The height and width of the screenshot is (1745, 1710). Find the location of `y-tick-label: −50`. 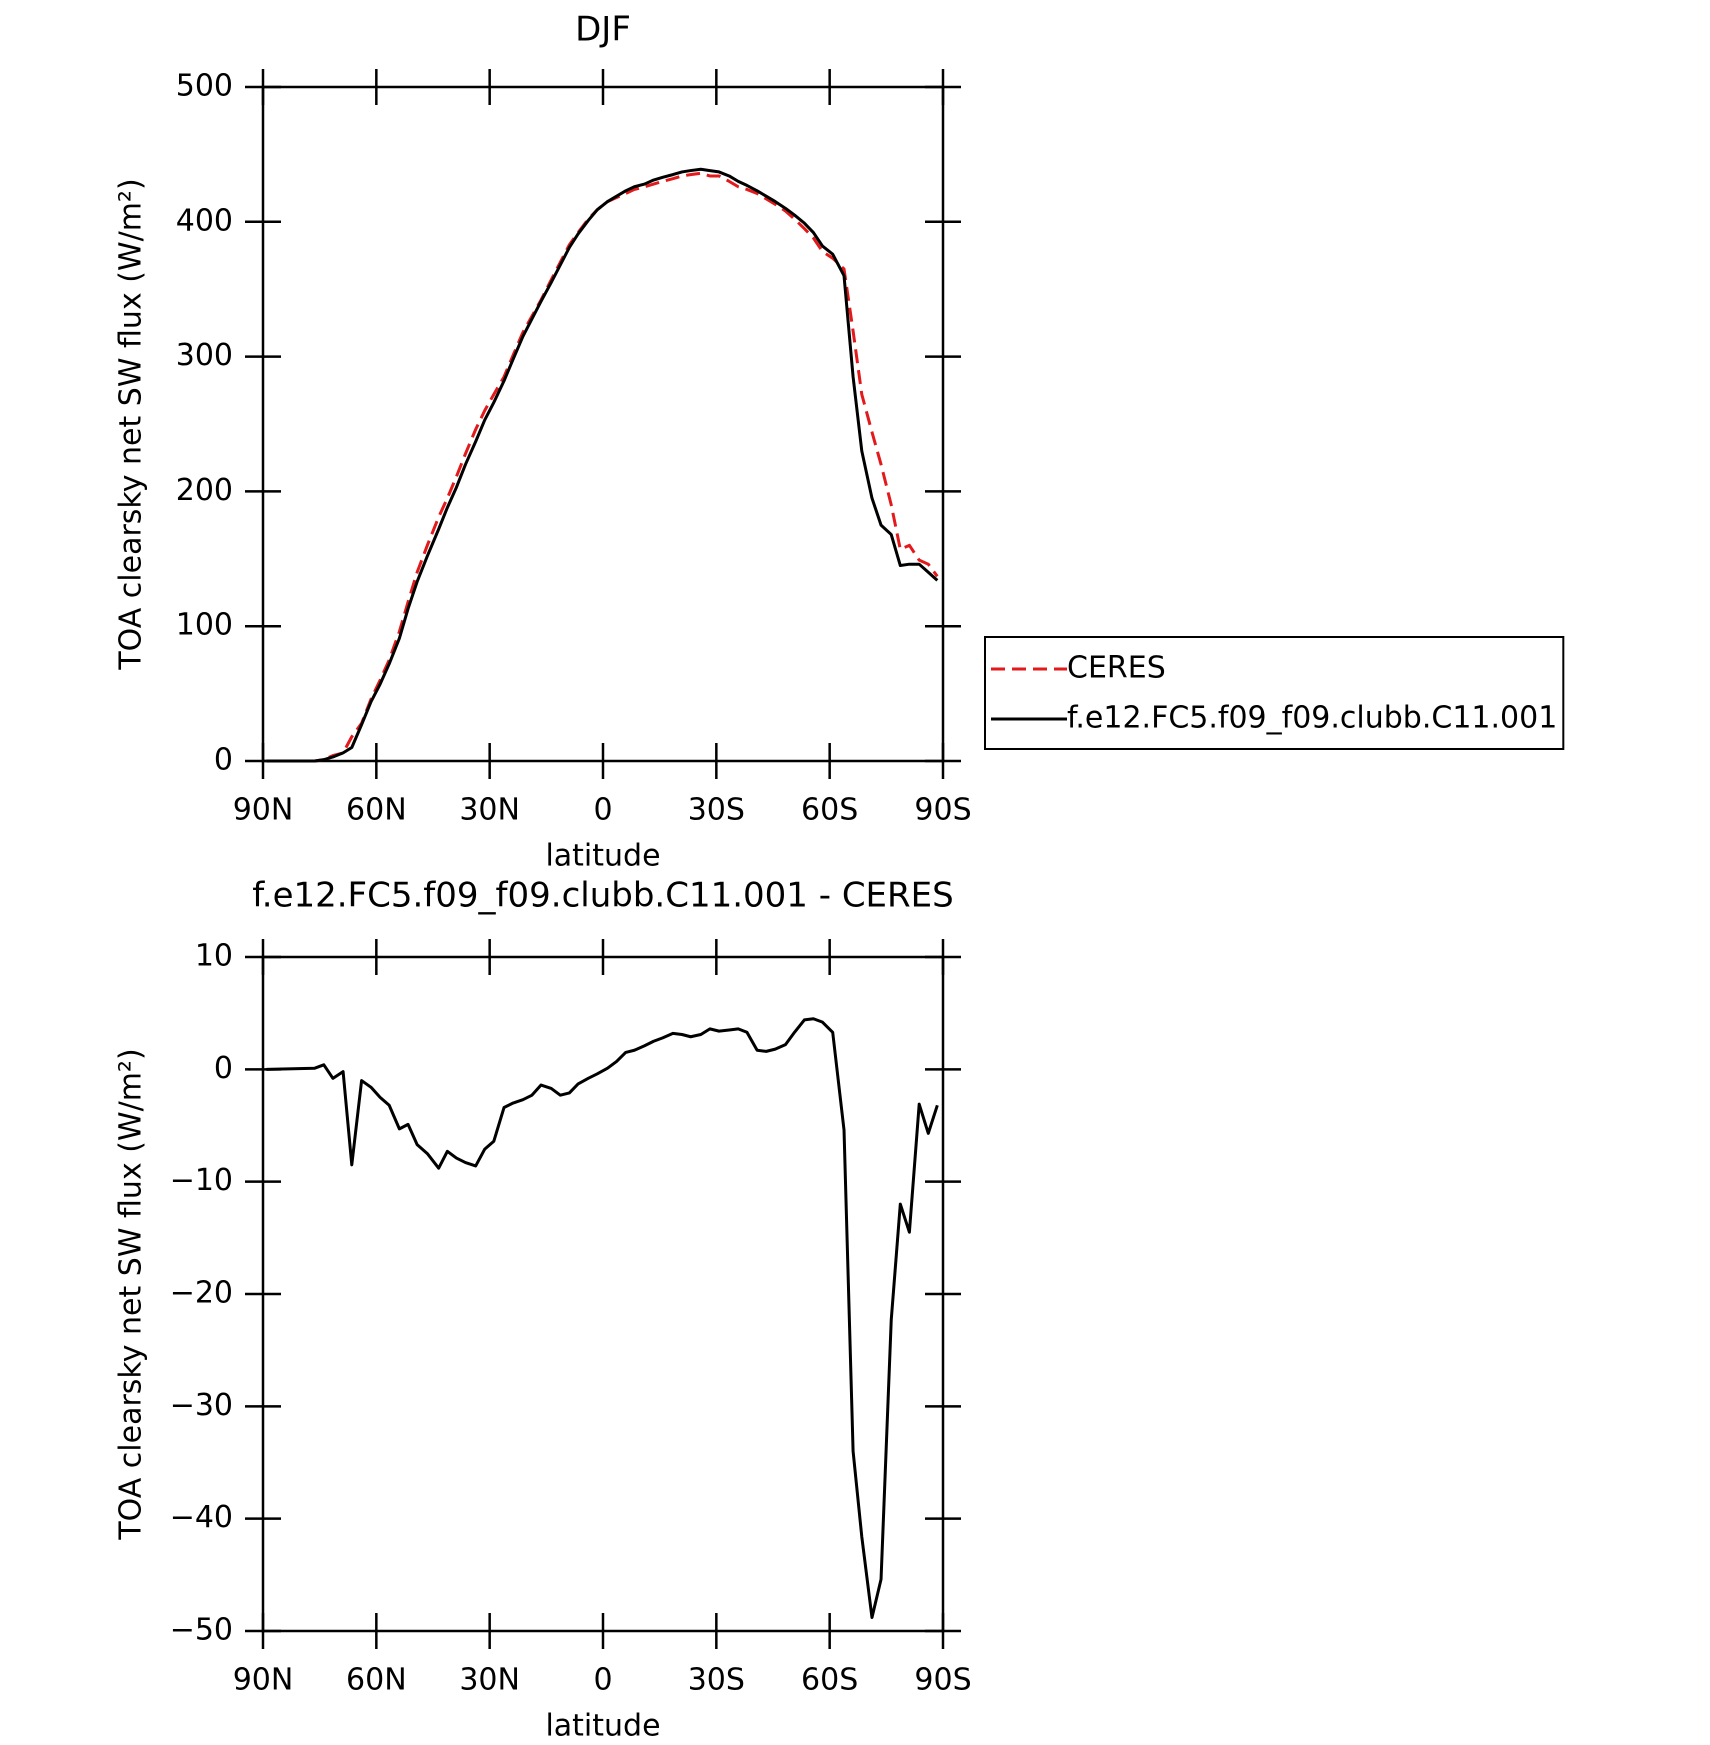

y-tick-label: −50 is located at coordinates (201, 1630).